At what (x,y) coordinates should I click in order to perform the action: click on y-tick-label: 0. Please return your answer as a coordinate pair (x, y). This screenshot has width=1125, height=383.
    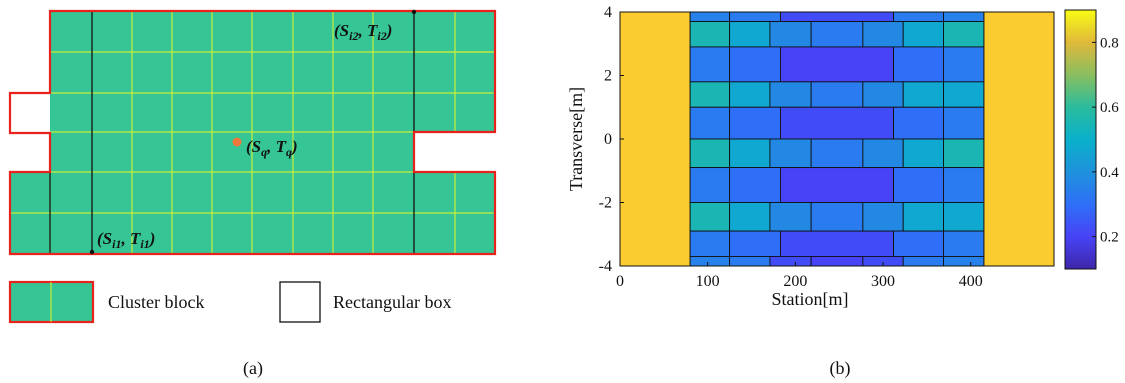
    Looking at the image, I should click on (608, 139).